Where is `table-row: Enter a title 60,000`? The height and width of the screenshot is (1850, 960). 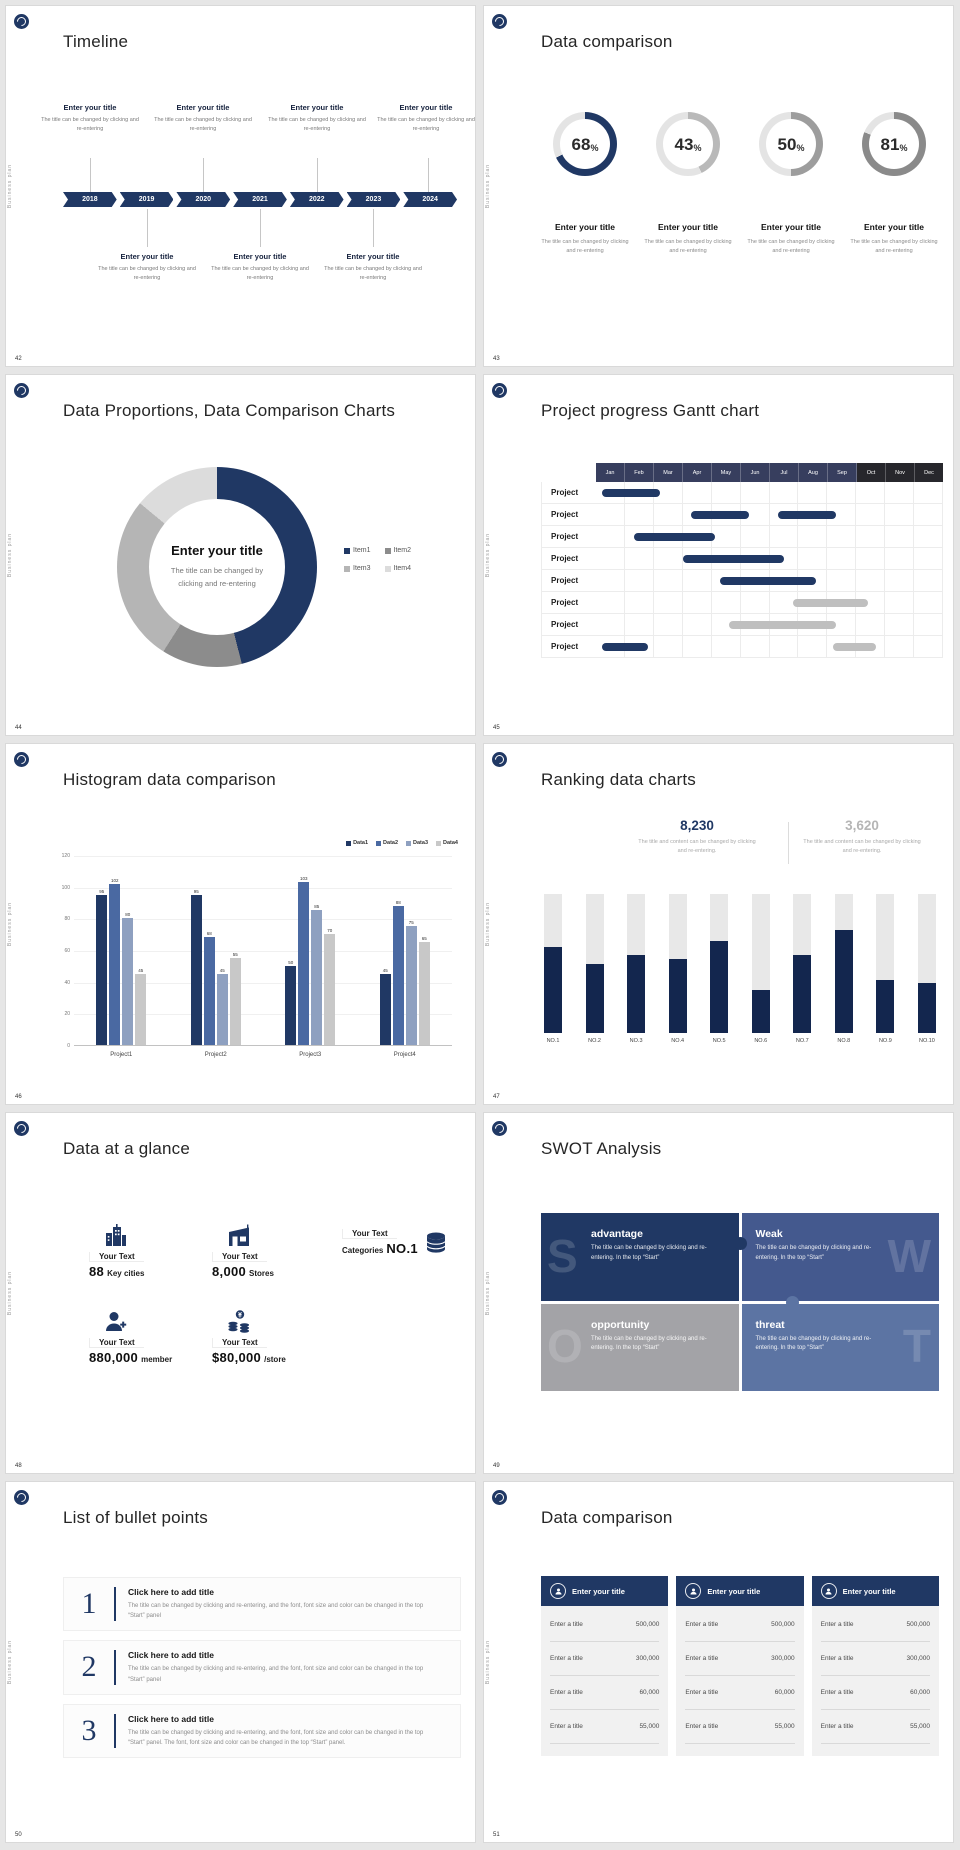 table-row: Enter a title 60,000 is located at coordinates (875, 1693).